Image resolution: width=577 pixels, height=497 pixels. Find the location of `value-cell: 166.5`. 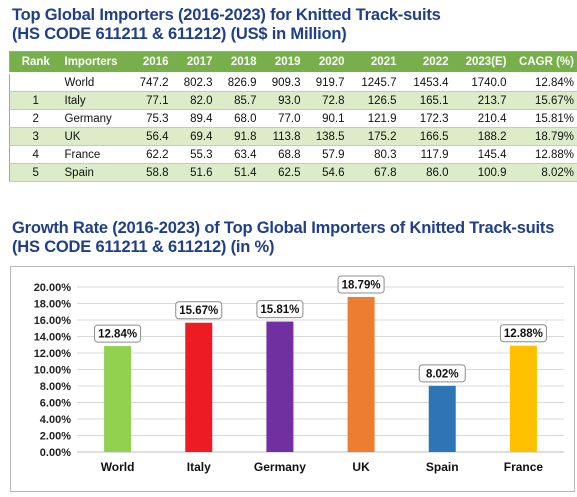

value-cell: 166.5 is located at coordinates (425, 136).